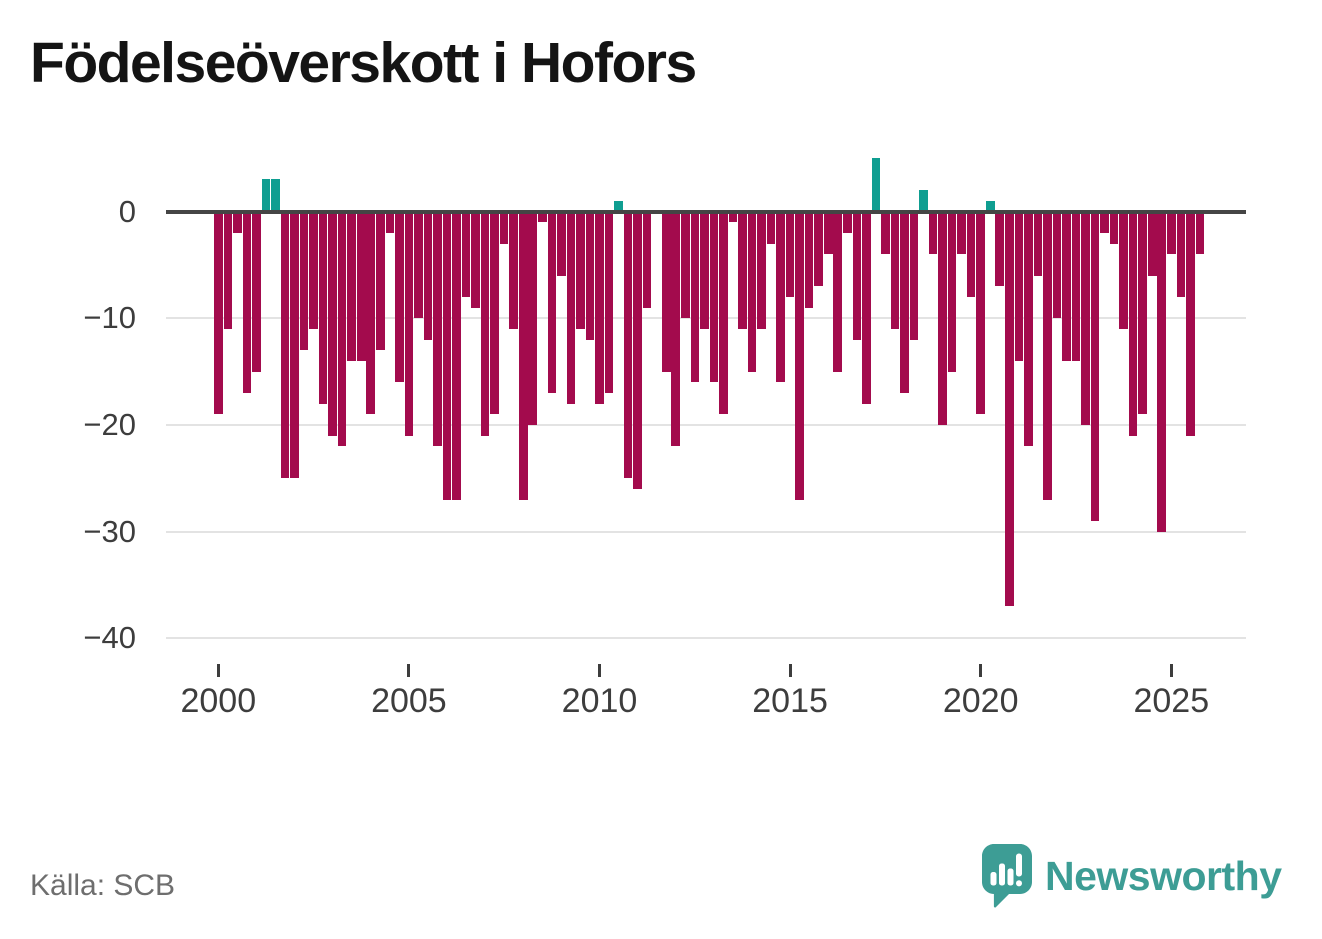  Describe the element at coordinates (109, 638) in the screenshot. I see `y-axis-label: −40` at that location.